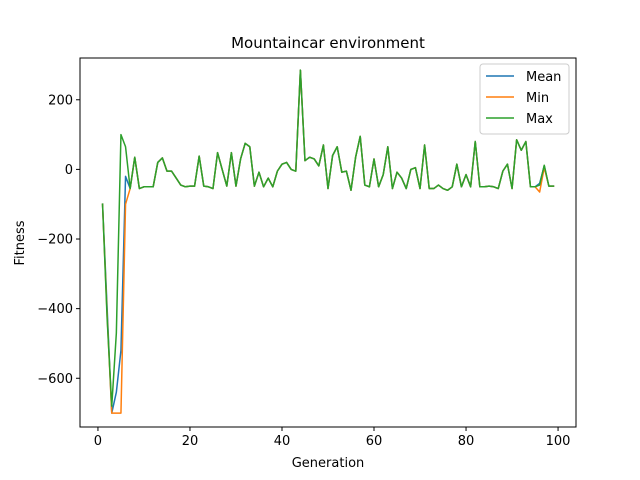 This screenshot has height=480, width=640. Describe the element at coordinates (98, 441) in the screenshot. I see `x-tick-label: 0` at that location.